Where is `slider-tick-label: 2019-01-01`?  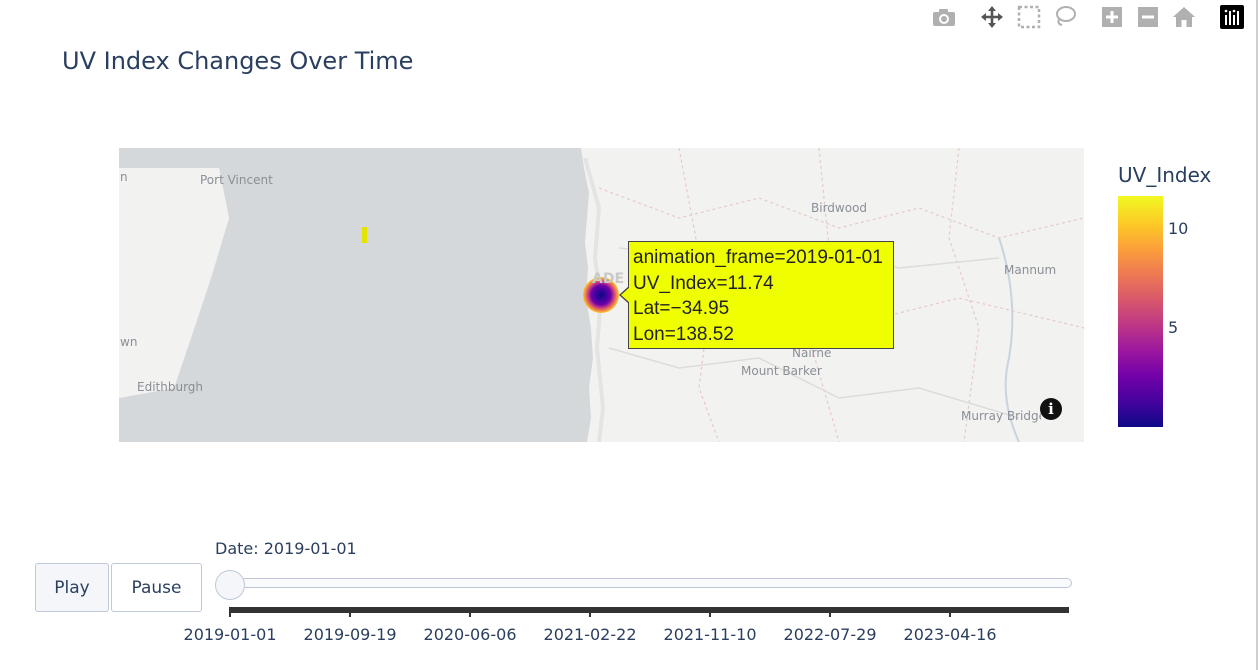 slider-tick-label: 2019-01-01 is located at coordinates (230, 634).